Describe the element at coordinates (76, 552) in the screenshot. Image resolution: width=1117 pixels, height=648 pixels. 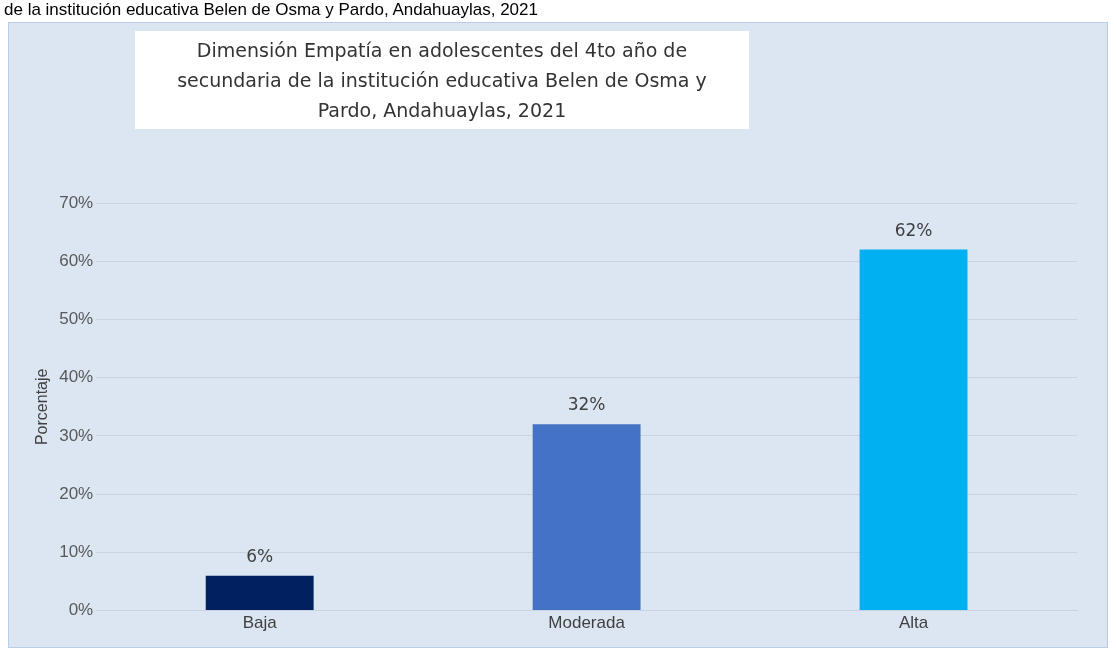
I see `y-tick-label: 10%` at that location.